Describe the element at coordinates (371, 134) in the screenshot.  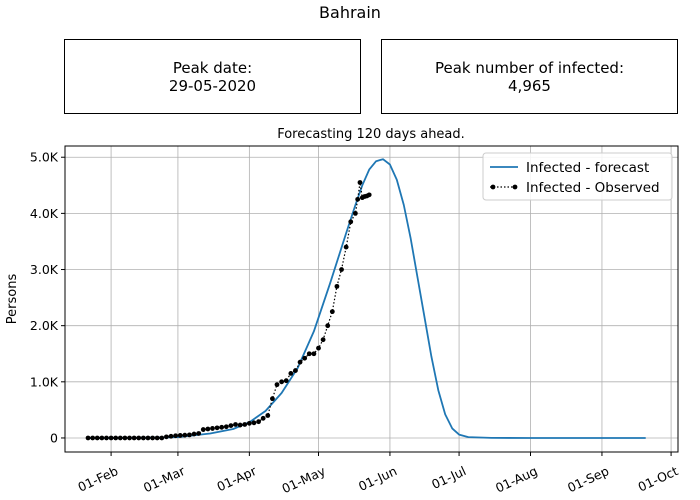
I see `chart-subtitle: Forecasting 120 days ahead.` at that location.